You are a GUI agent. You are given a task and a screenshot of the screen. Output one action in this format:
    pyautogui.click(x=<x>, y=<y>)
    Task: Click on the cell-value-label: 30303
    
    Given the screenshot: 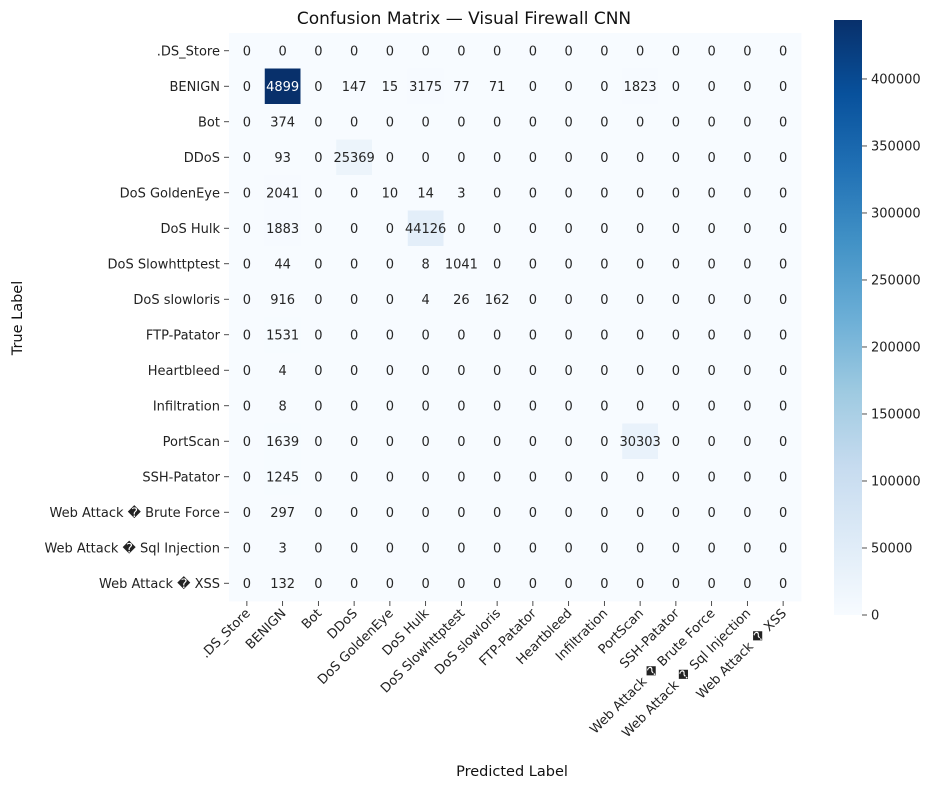 What is the action you would take?
    pyautogui.click(x=639, y=442)
    